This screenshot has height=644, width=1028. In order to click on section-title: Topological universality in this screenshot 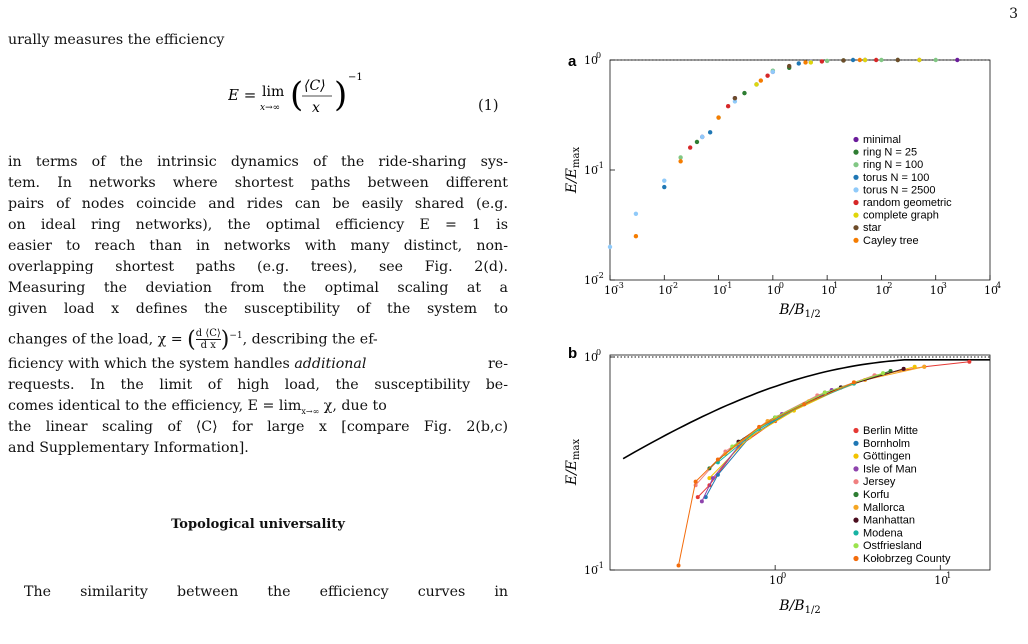, I will do `click(258, 524)`.